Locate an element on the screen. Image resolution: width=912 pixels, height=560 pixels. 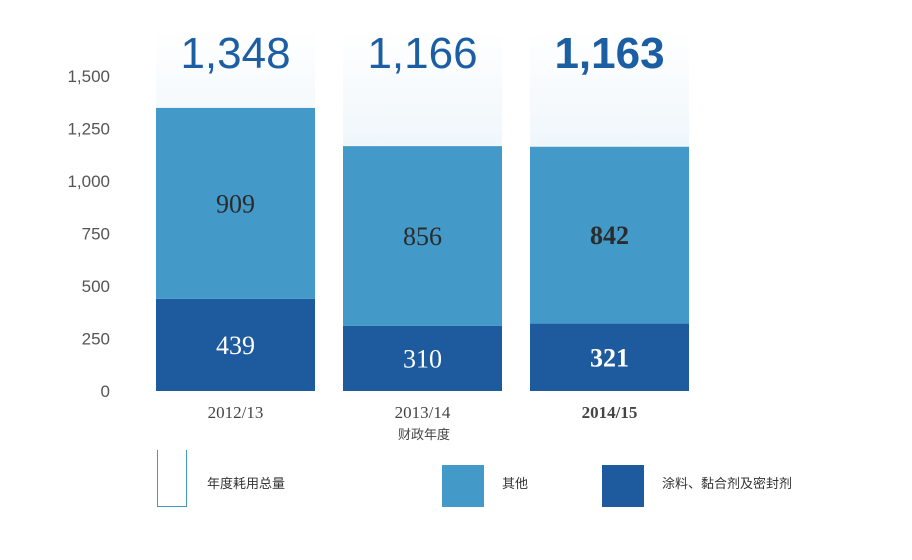
legend-label-other: 其他 is located at coordinates (515, 484).